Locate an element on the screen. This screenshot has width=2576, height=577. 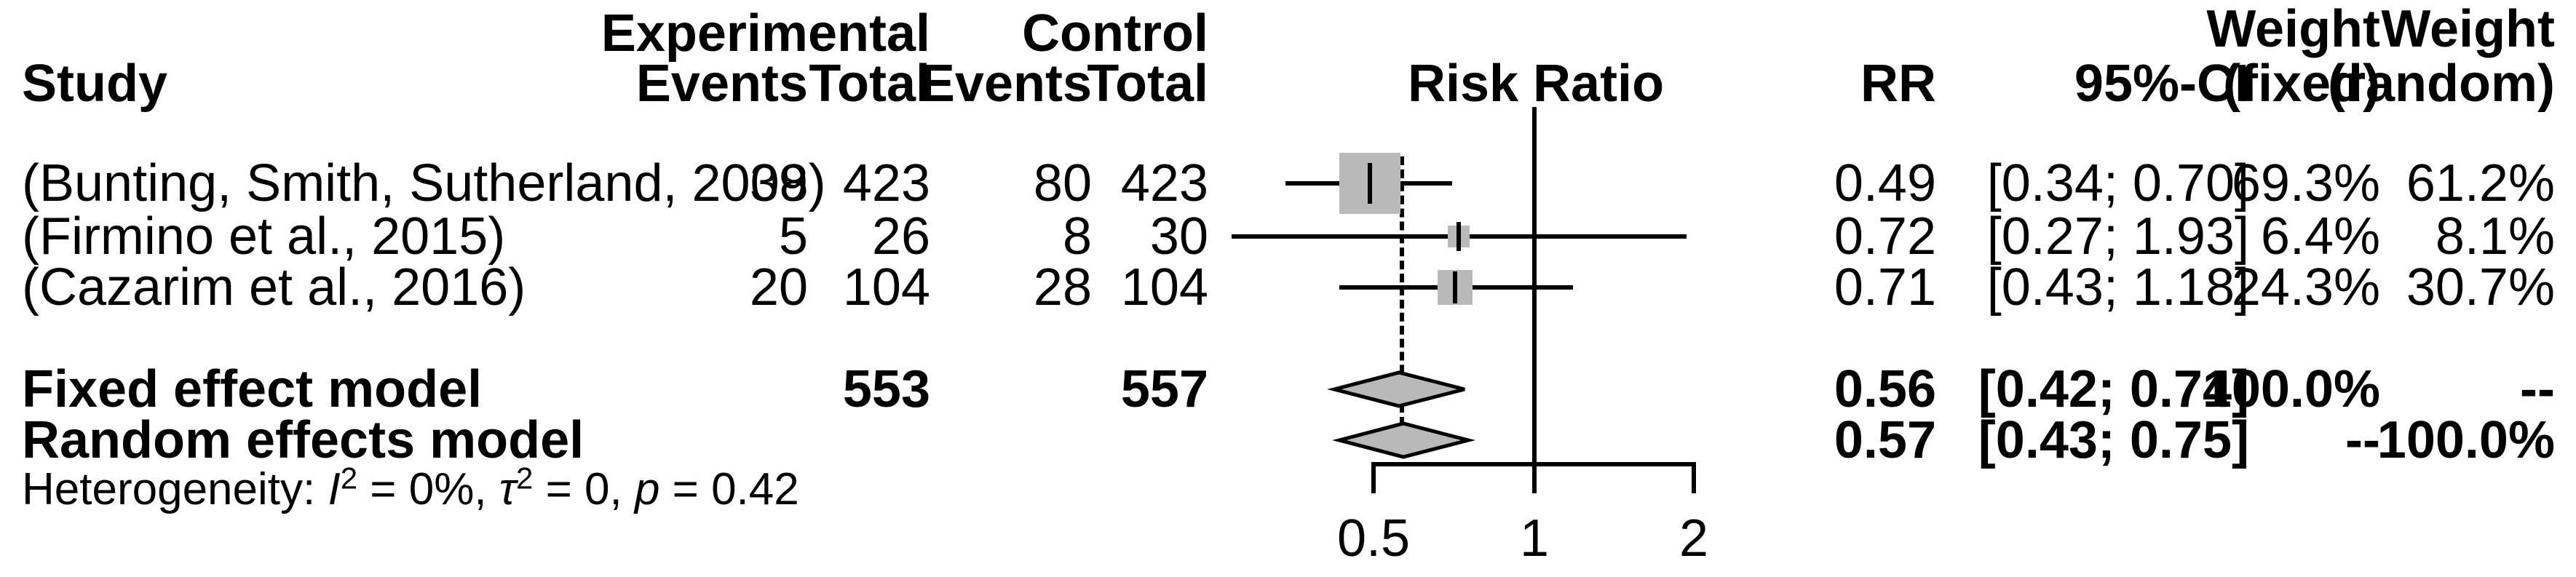
i-squared-sup: 2 is located at coordinates (349, 478).